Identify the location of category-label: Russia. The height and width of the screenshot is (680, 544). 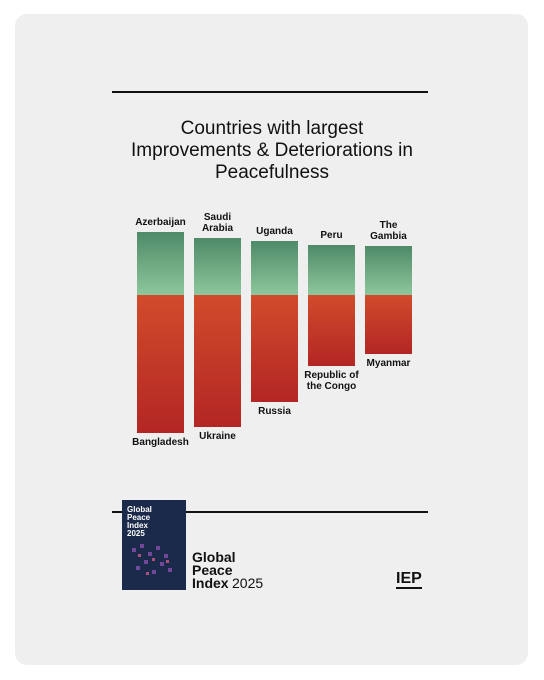
(274, 411).